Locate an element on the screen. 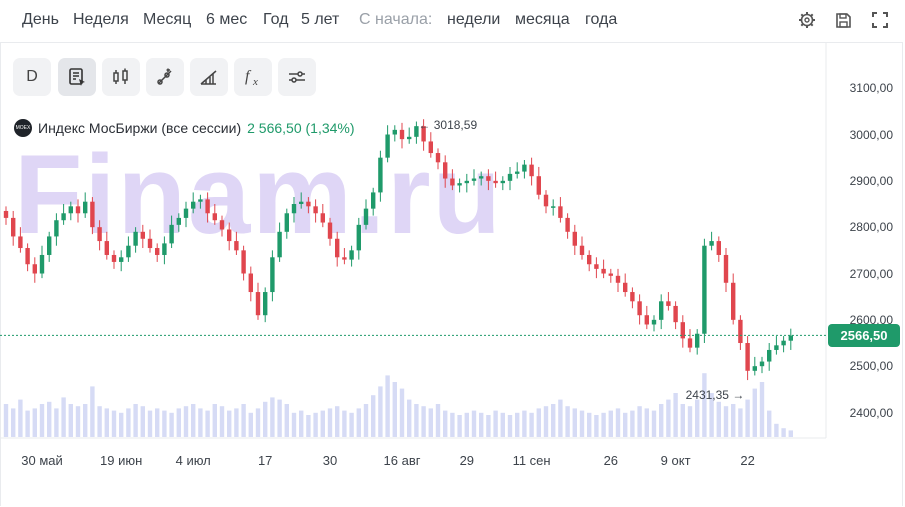 The width and height of the screenshot is (905, 507). price-tick: 2900,00 is located at coordinates (871, 180).